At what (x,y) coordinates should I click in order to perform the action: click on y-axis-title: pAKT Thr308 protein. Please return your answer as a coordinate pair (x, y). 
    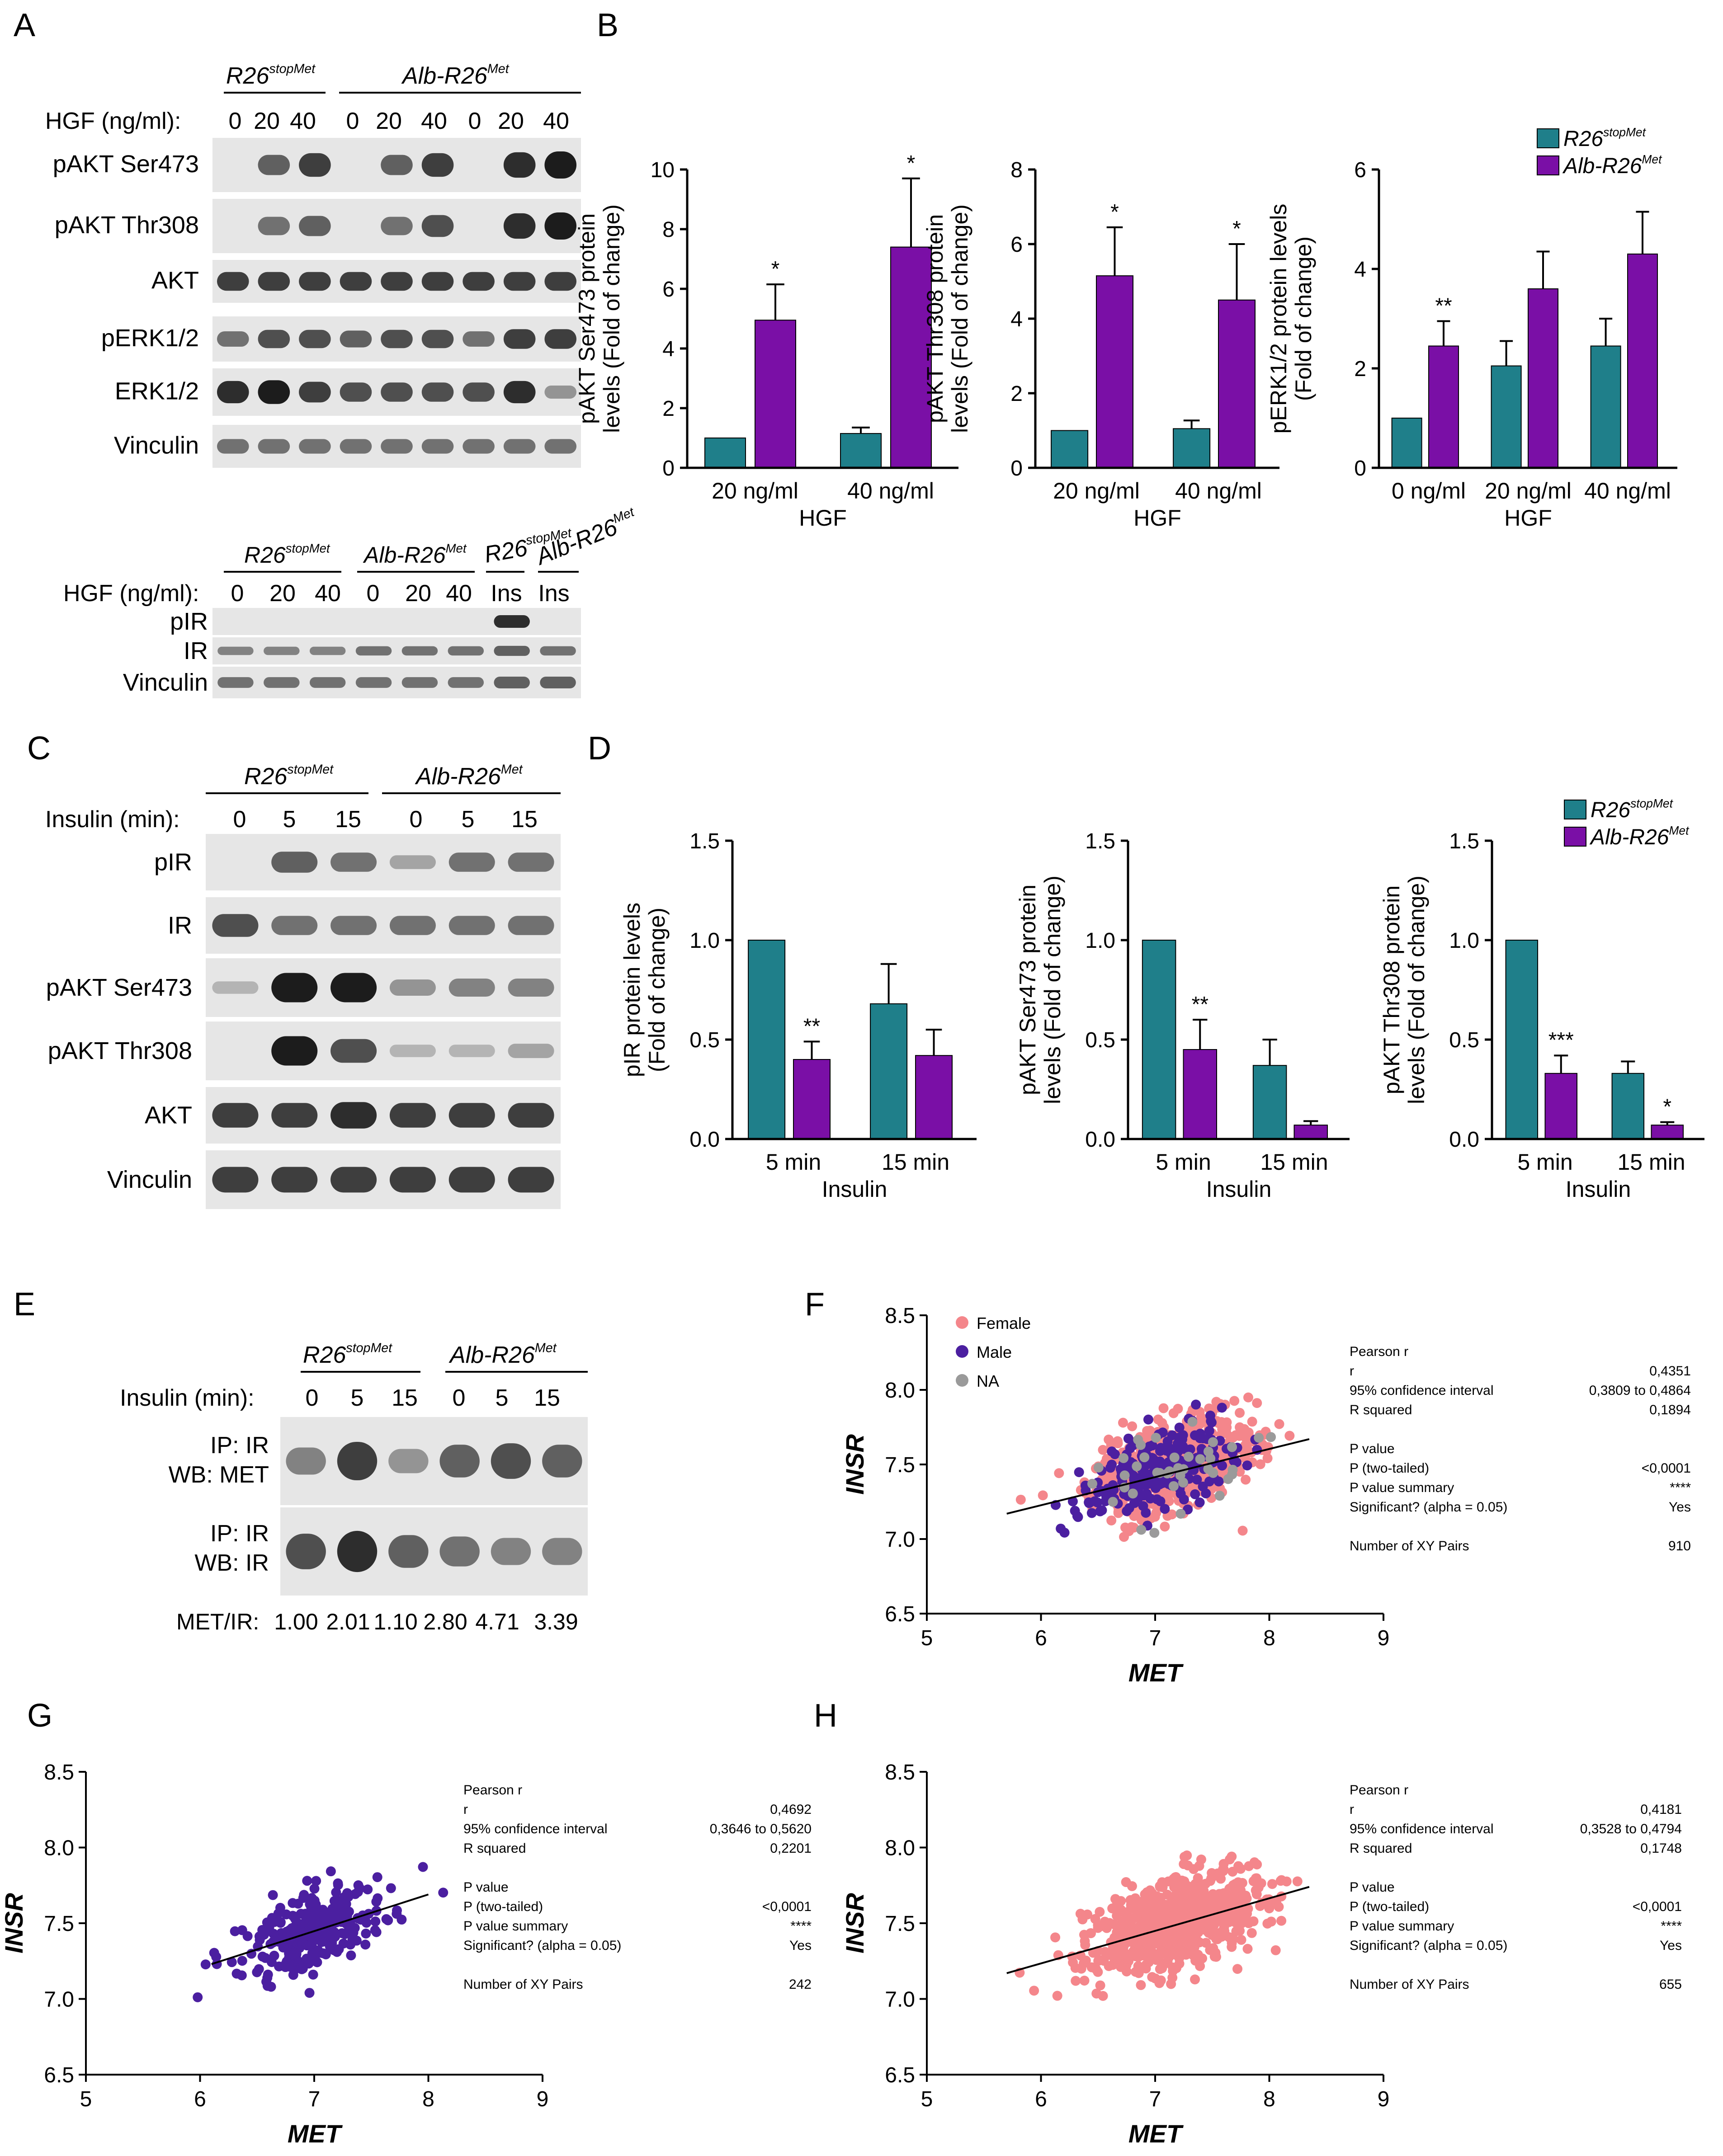
    Looking at the image, I should click on (935, 318).